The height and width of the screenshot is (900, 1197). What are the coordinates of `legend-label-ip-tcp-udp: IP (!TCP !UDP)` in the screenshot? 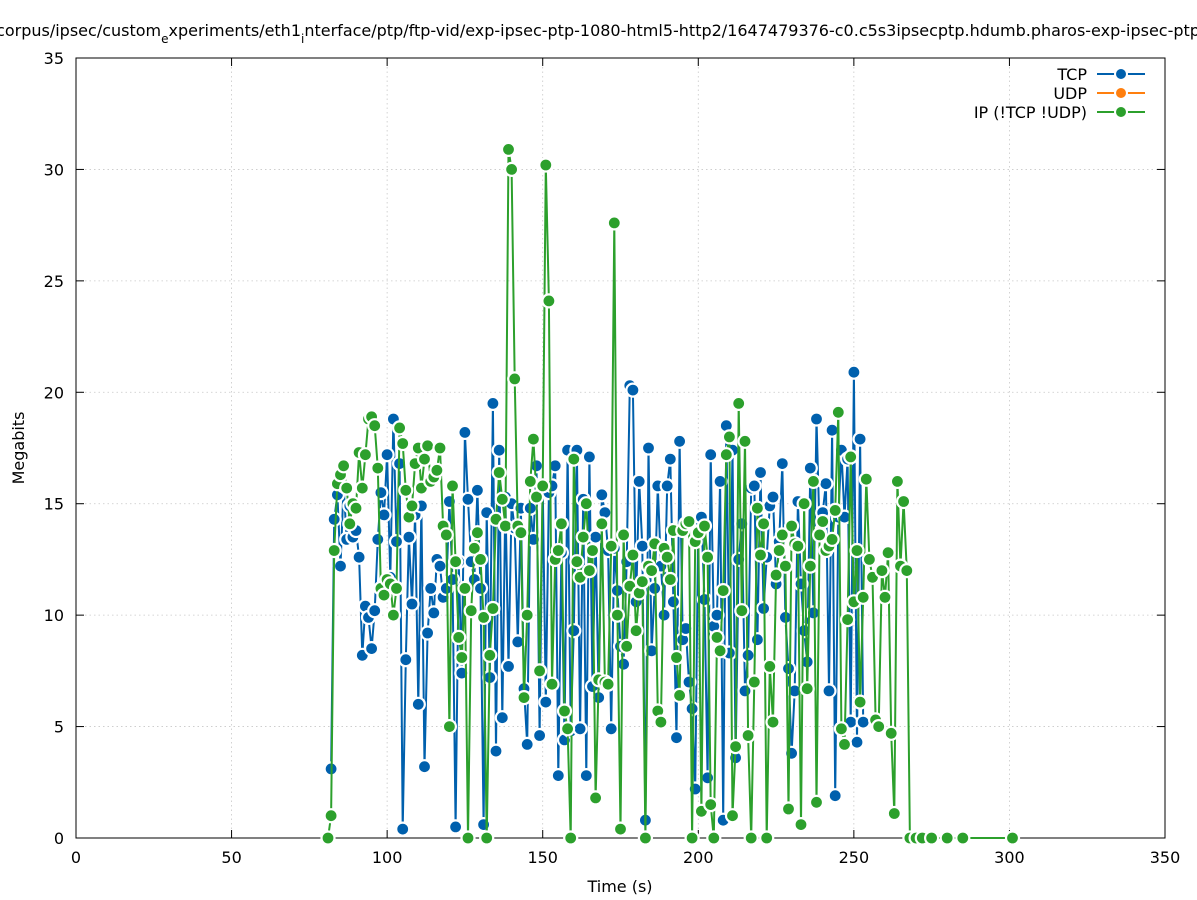 It's located at (1030, 112).